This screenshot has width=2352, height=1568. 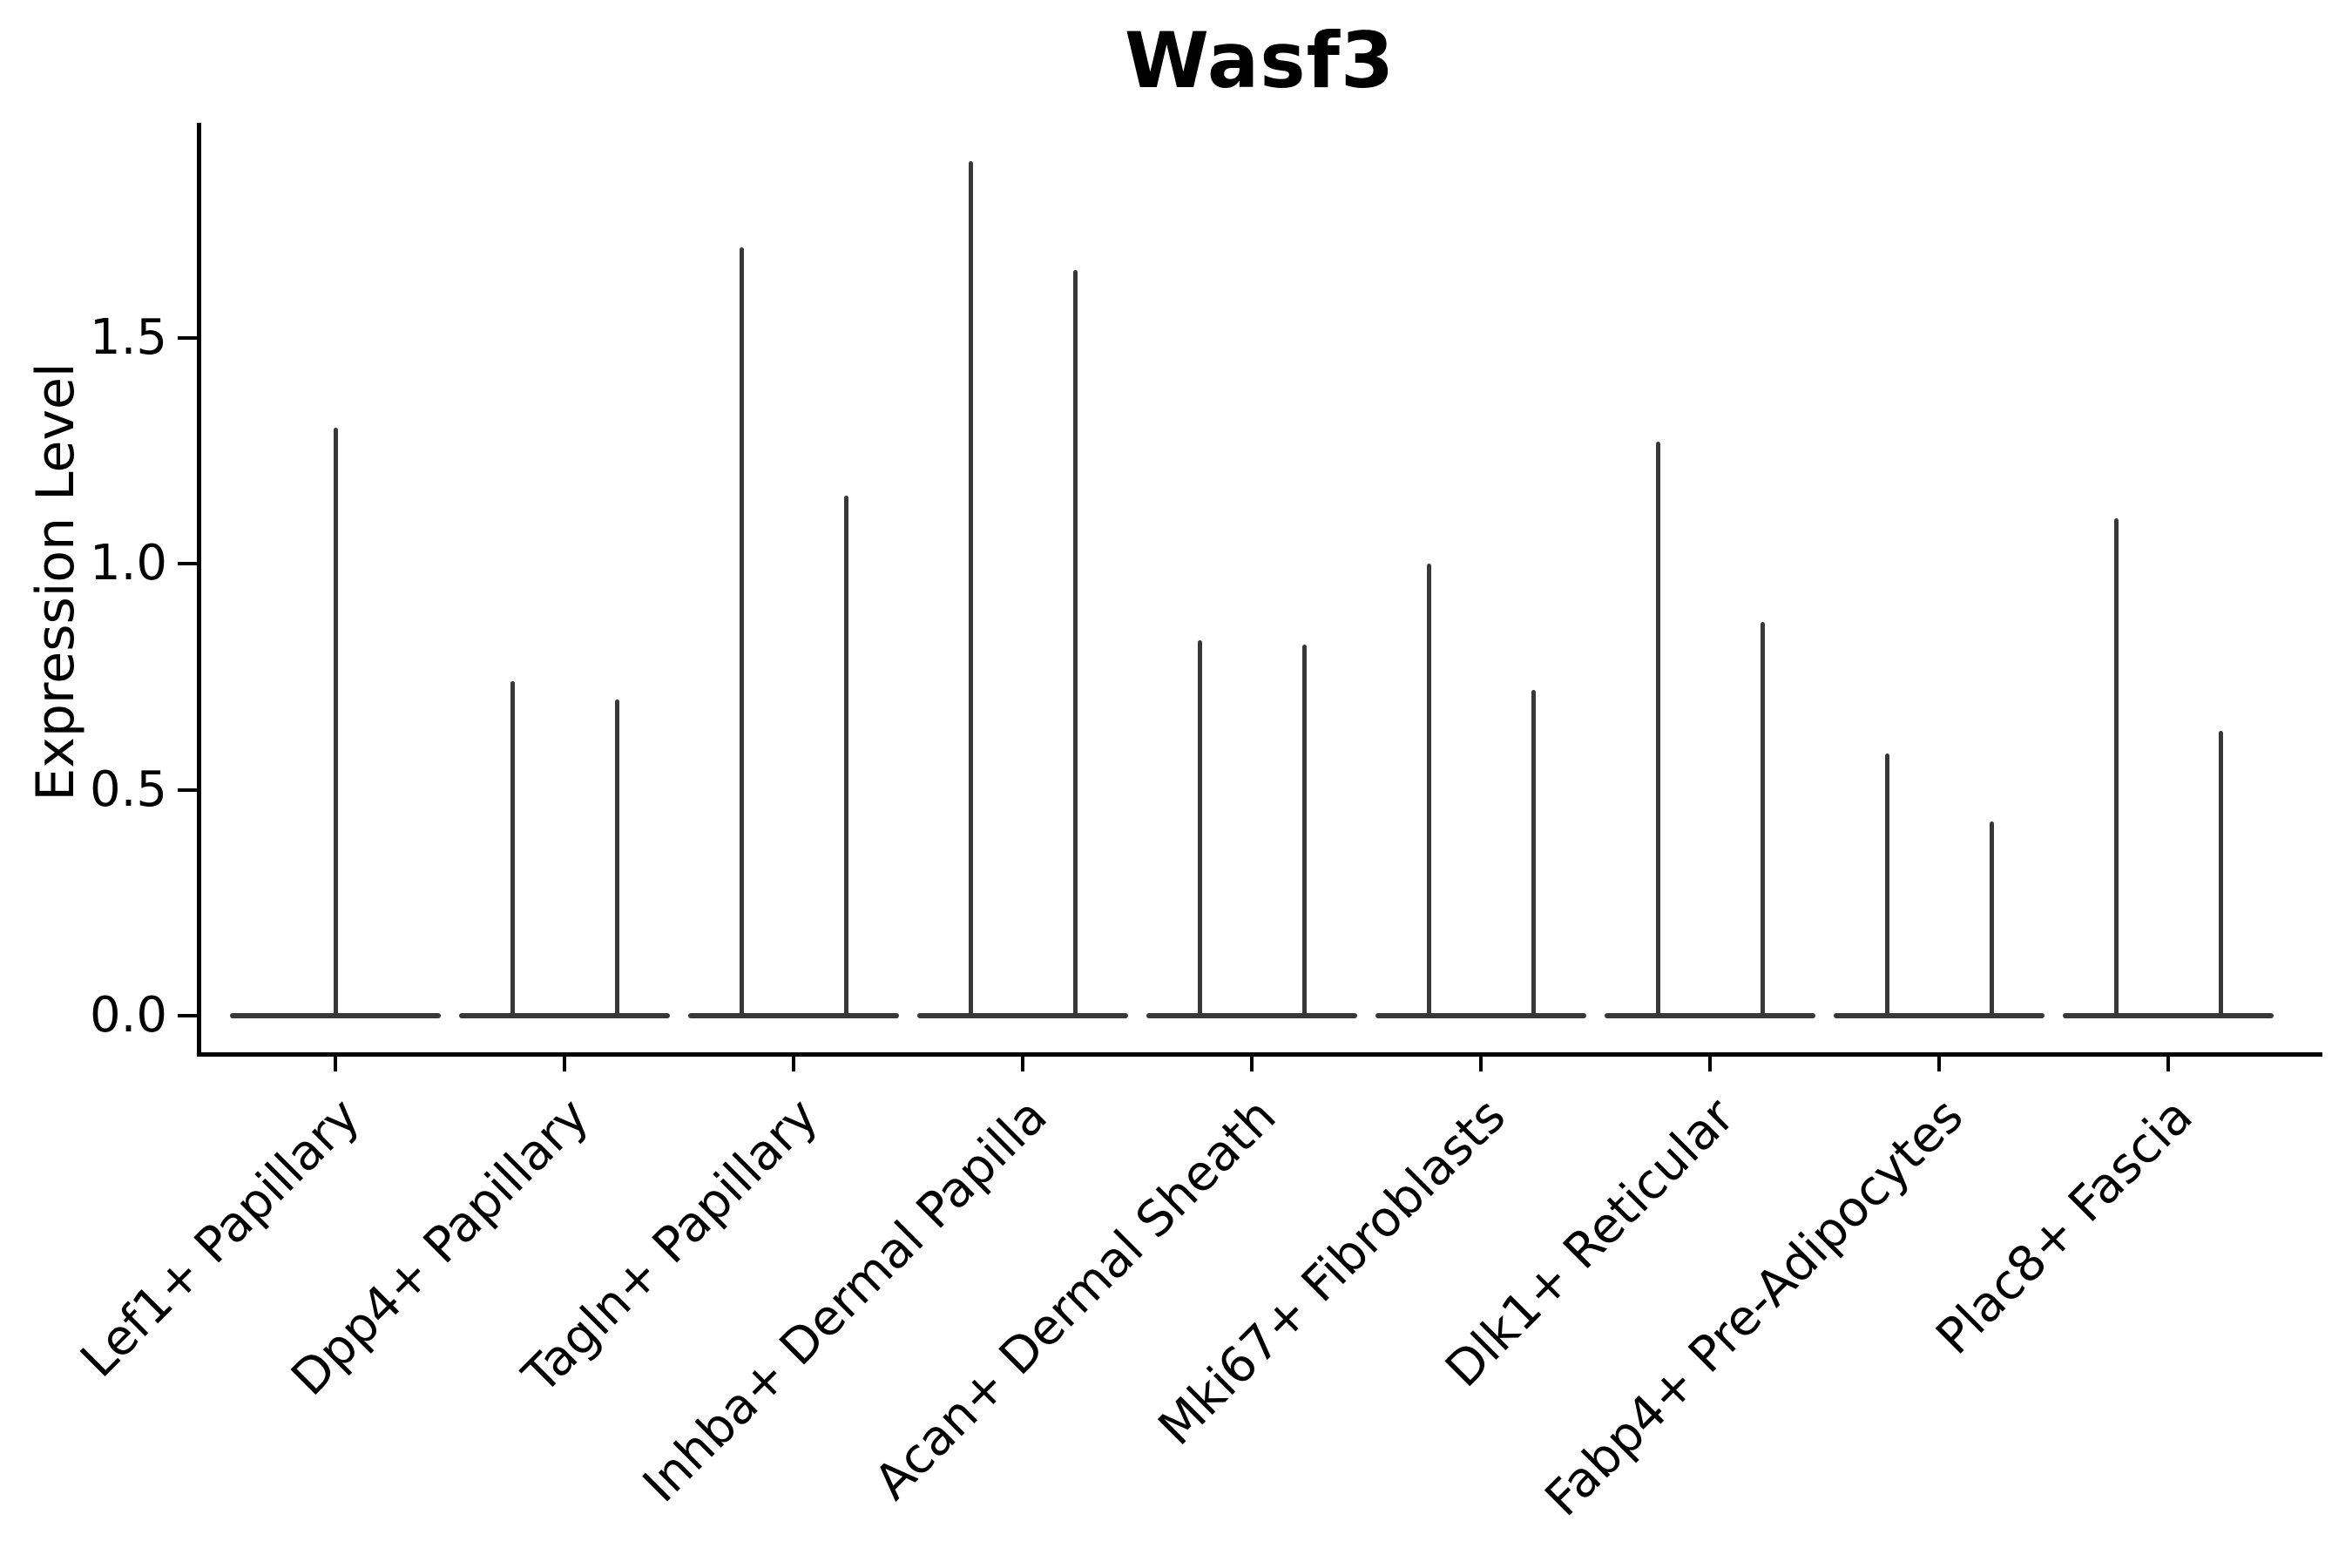 What do you see at coordinates (1755, 1307) in the screenshot?
I see `x-tick-label: Fabp4+ Pre-Adipocytes` at bounding box center [1755, 1307].